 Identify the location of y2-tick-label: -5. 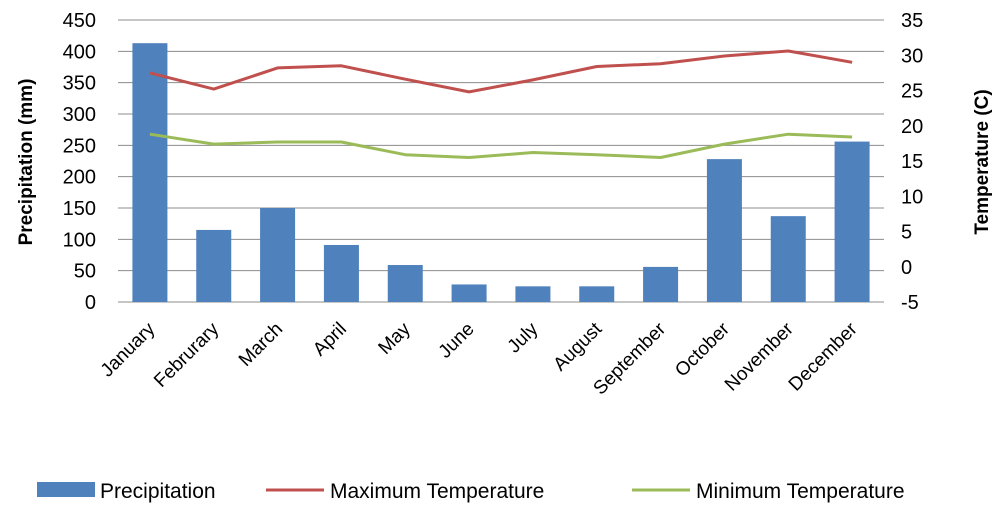
(910, 303).